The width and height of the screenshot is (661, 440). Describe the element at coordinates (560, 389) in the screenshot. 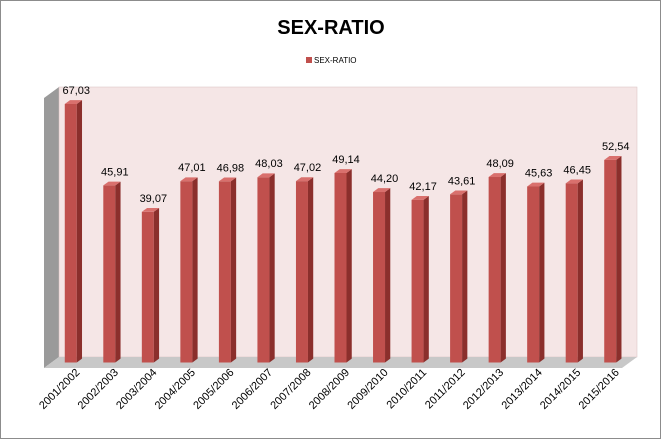

I see `x-tick-label: 2014/2015` at that location.